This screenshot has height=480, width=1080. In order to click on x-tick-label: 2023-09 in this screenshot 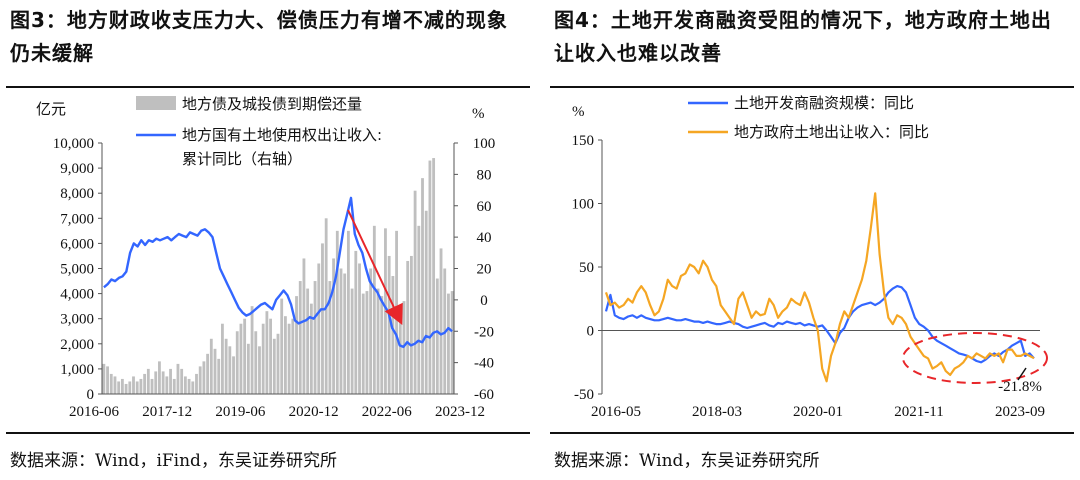, I will do `click(1020, 412)`.